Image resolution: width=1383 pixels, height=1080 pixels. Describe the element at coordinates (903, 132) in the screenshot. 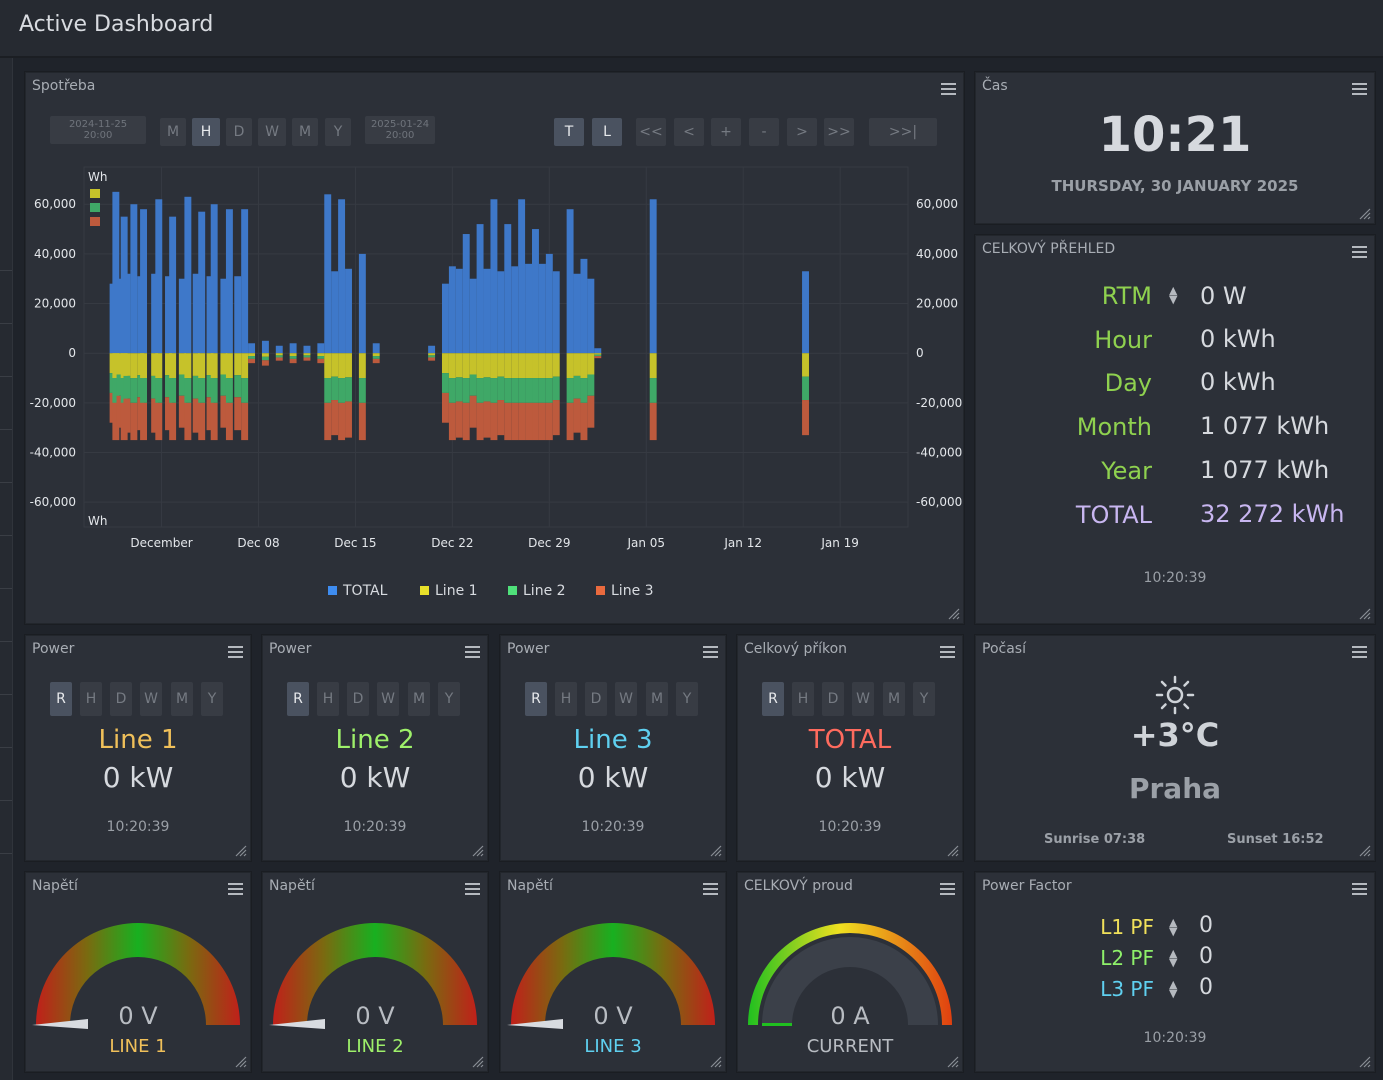

I see `nav-end-button: >>|` at that location.